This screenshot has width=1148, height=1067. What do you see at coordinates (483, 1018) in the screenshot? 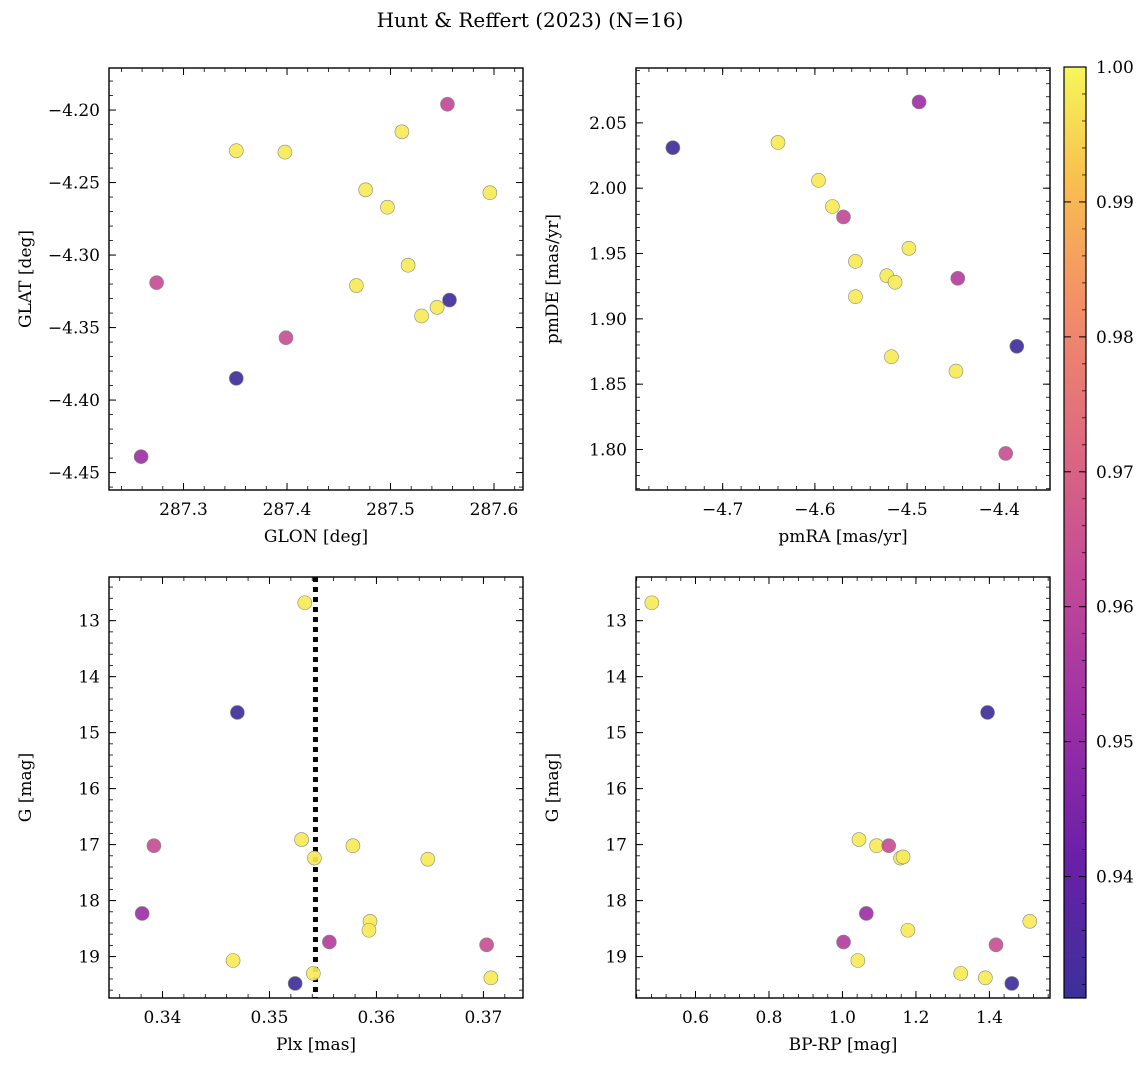
I see `x-tick-label: 0.37` at bounding box center [483, 1018].